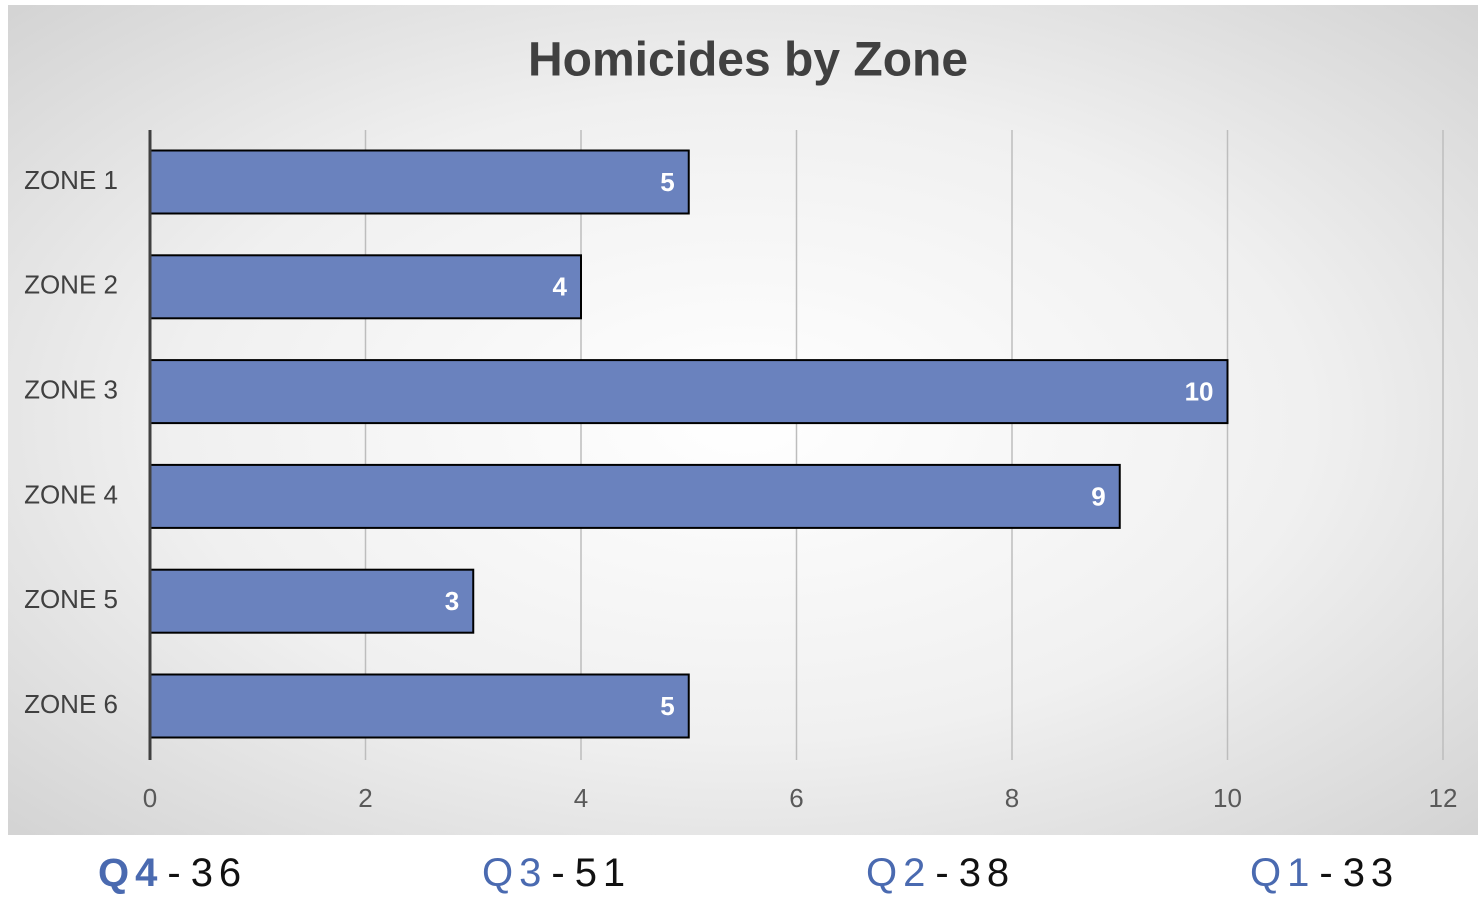  I want to click on quarter: Q2, so click(898, 873).